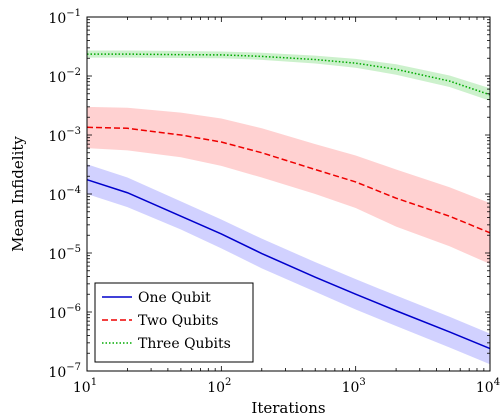 The image size is (503, 417). What do you see at coordinates (64, 312) in the screenshot?
I see `y-tick-label: 10⁻⁶` at bounding box center [64, 312].